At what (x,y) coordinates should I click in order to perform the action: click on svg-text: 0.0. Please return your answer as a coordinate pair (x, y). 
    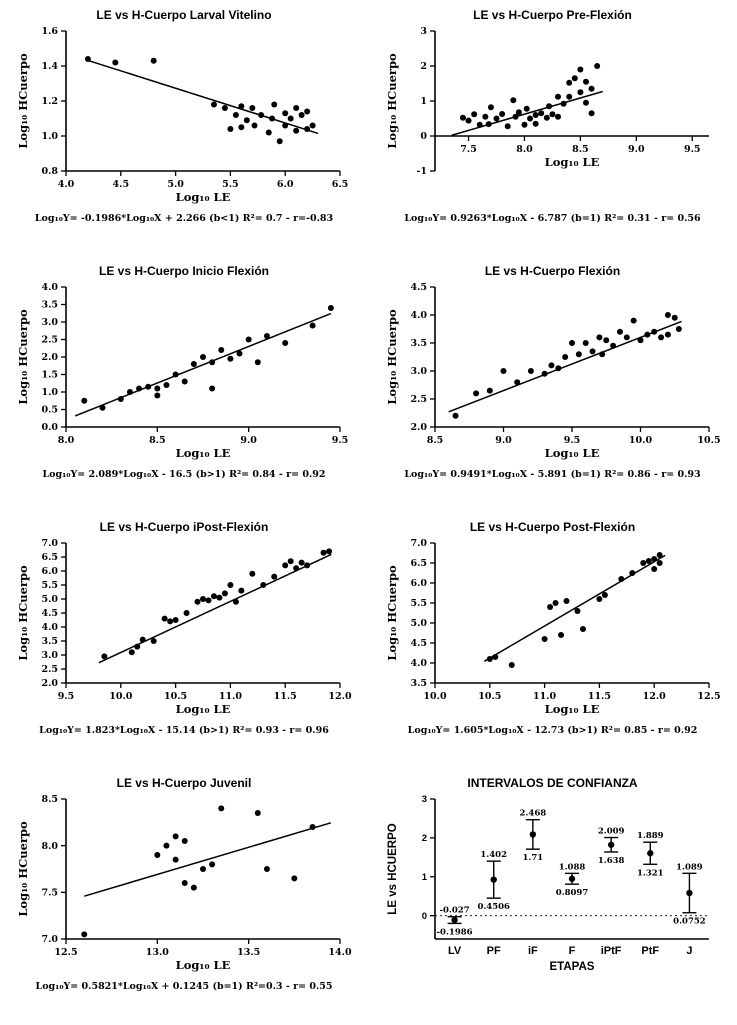
    Looking at the image, I should click on (49, 427).